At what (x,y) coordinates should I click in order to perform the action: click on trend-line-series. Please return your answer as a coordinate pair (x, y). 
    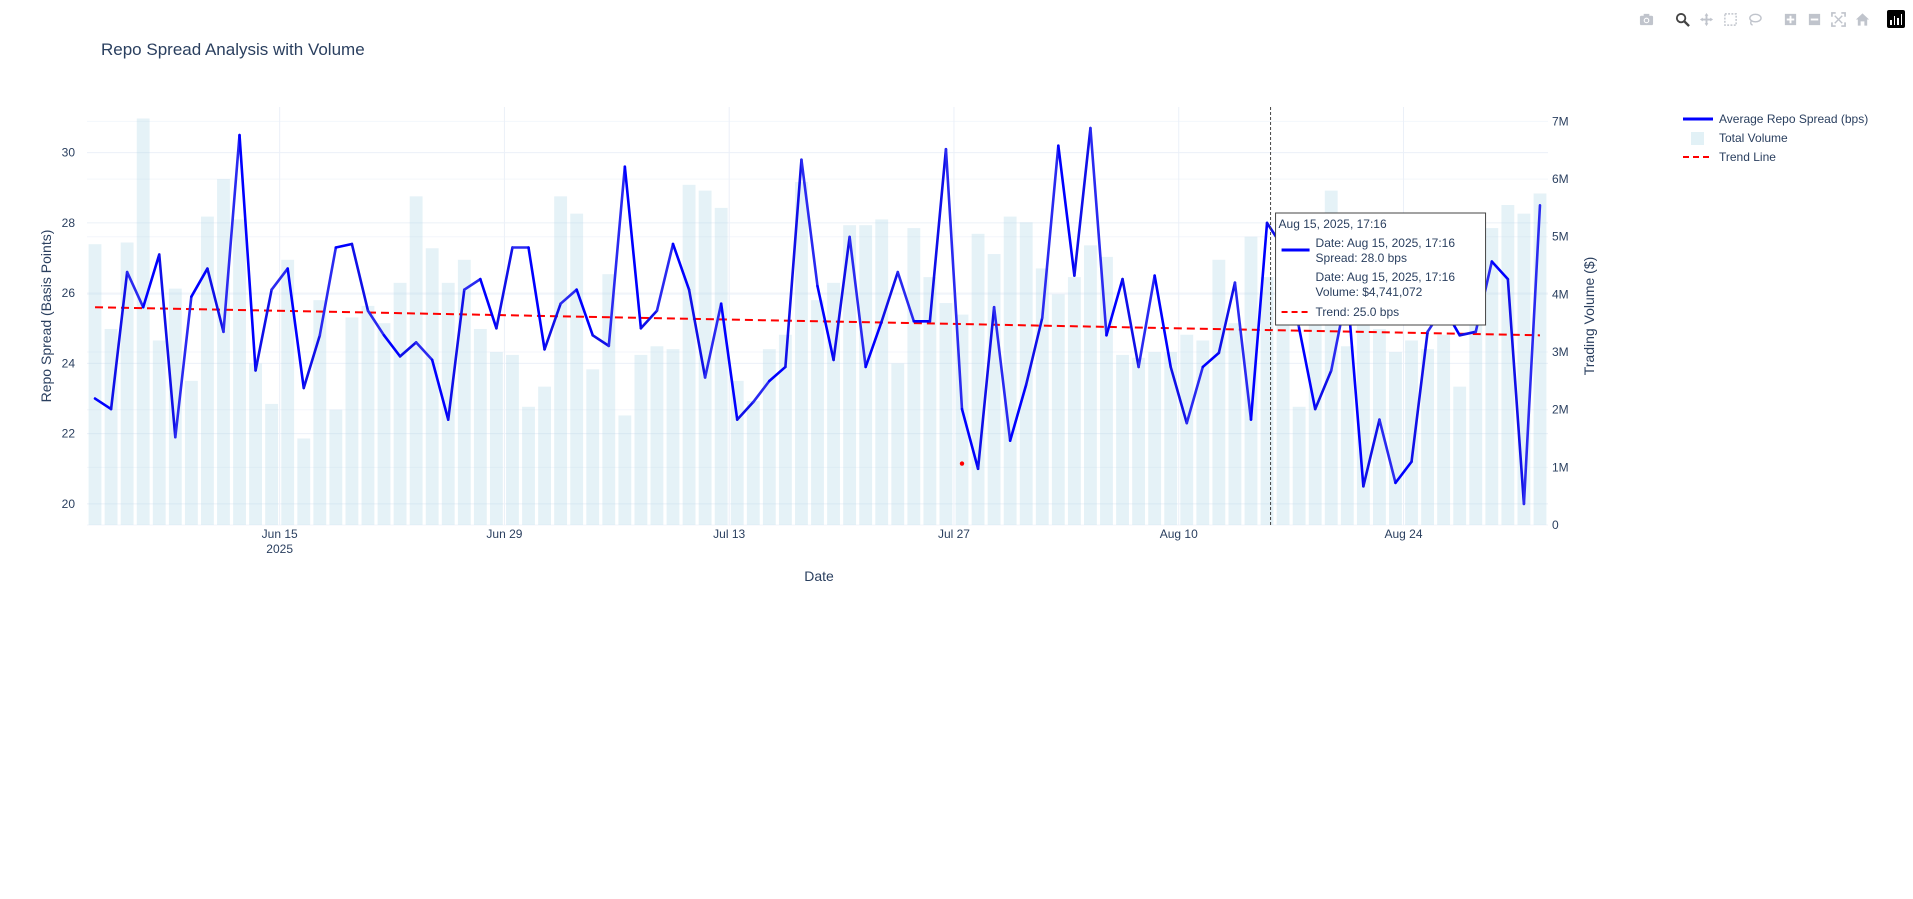
    Looking at the image, I should click on (817, 321).